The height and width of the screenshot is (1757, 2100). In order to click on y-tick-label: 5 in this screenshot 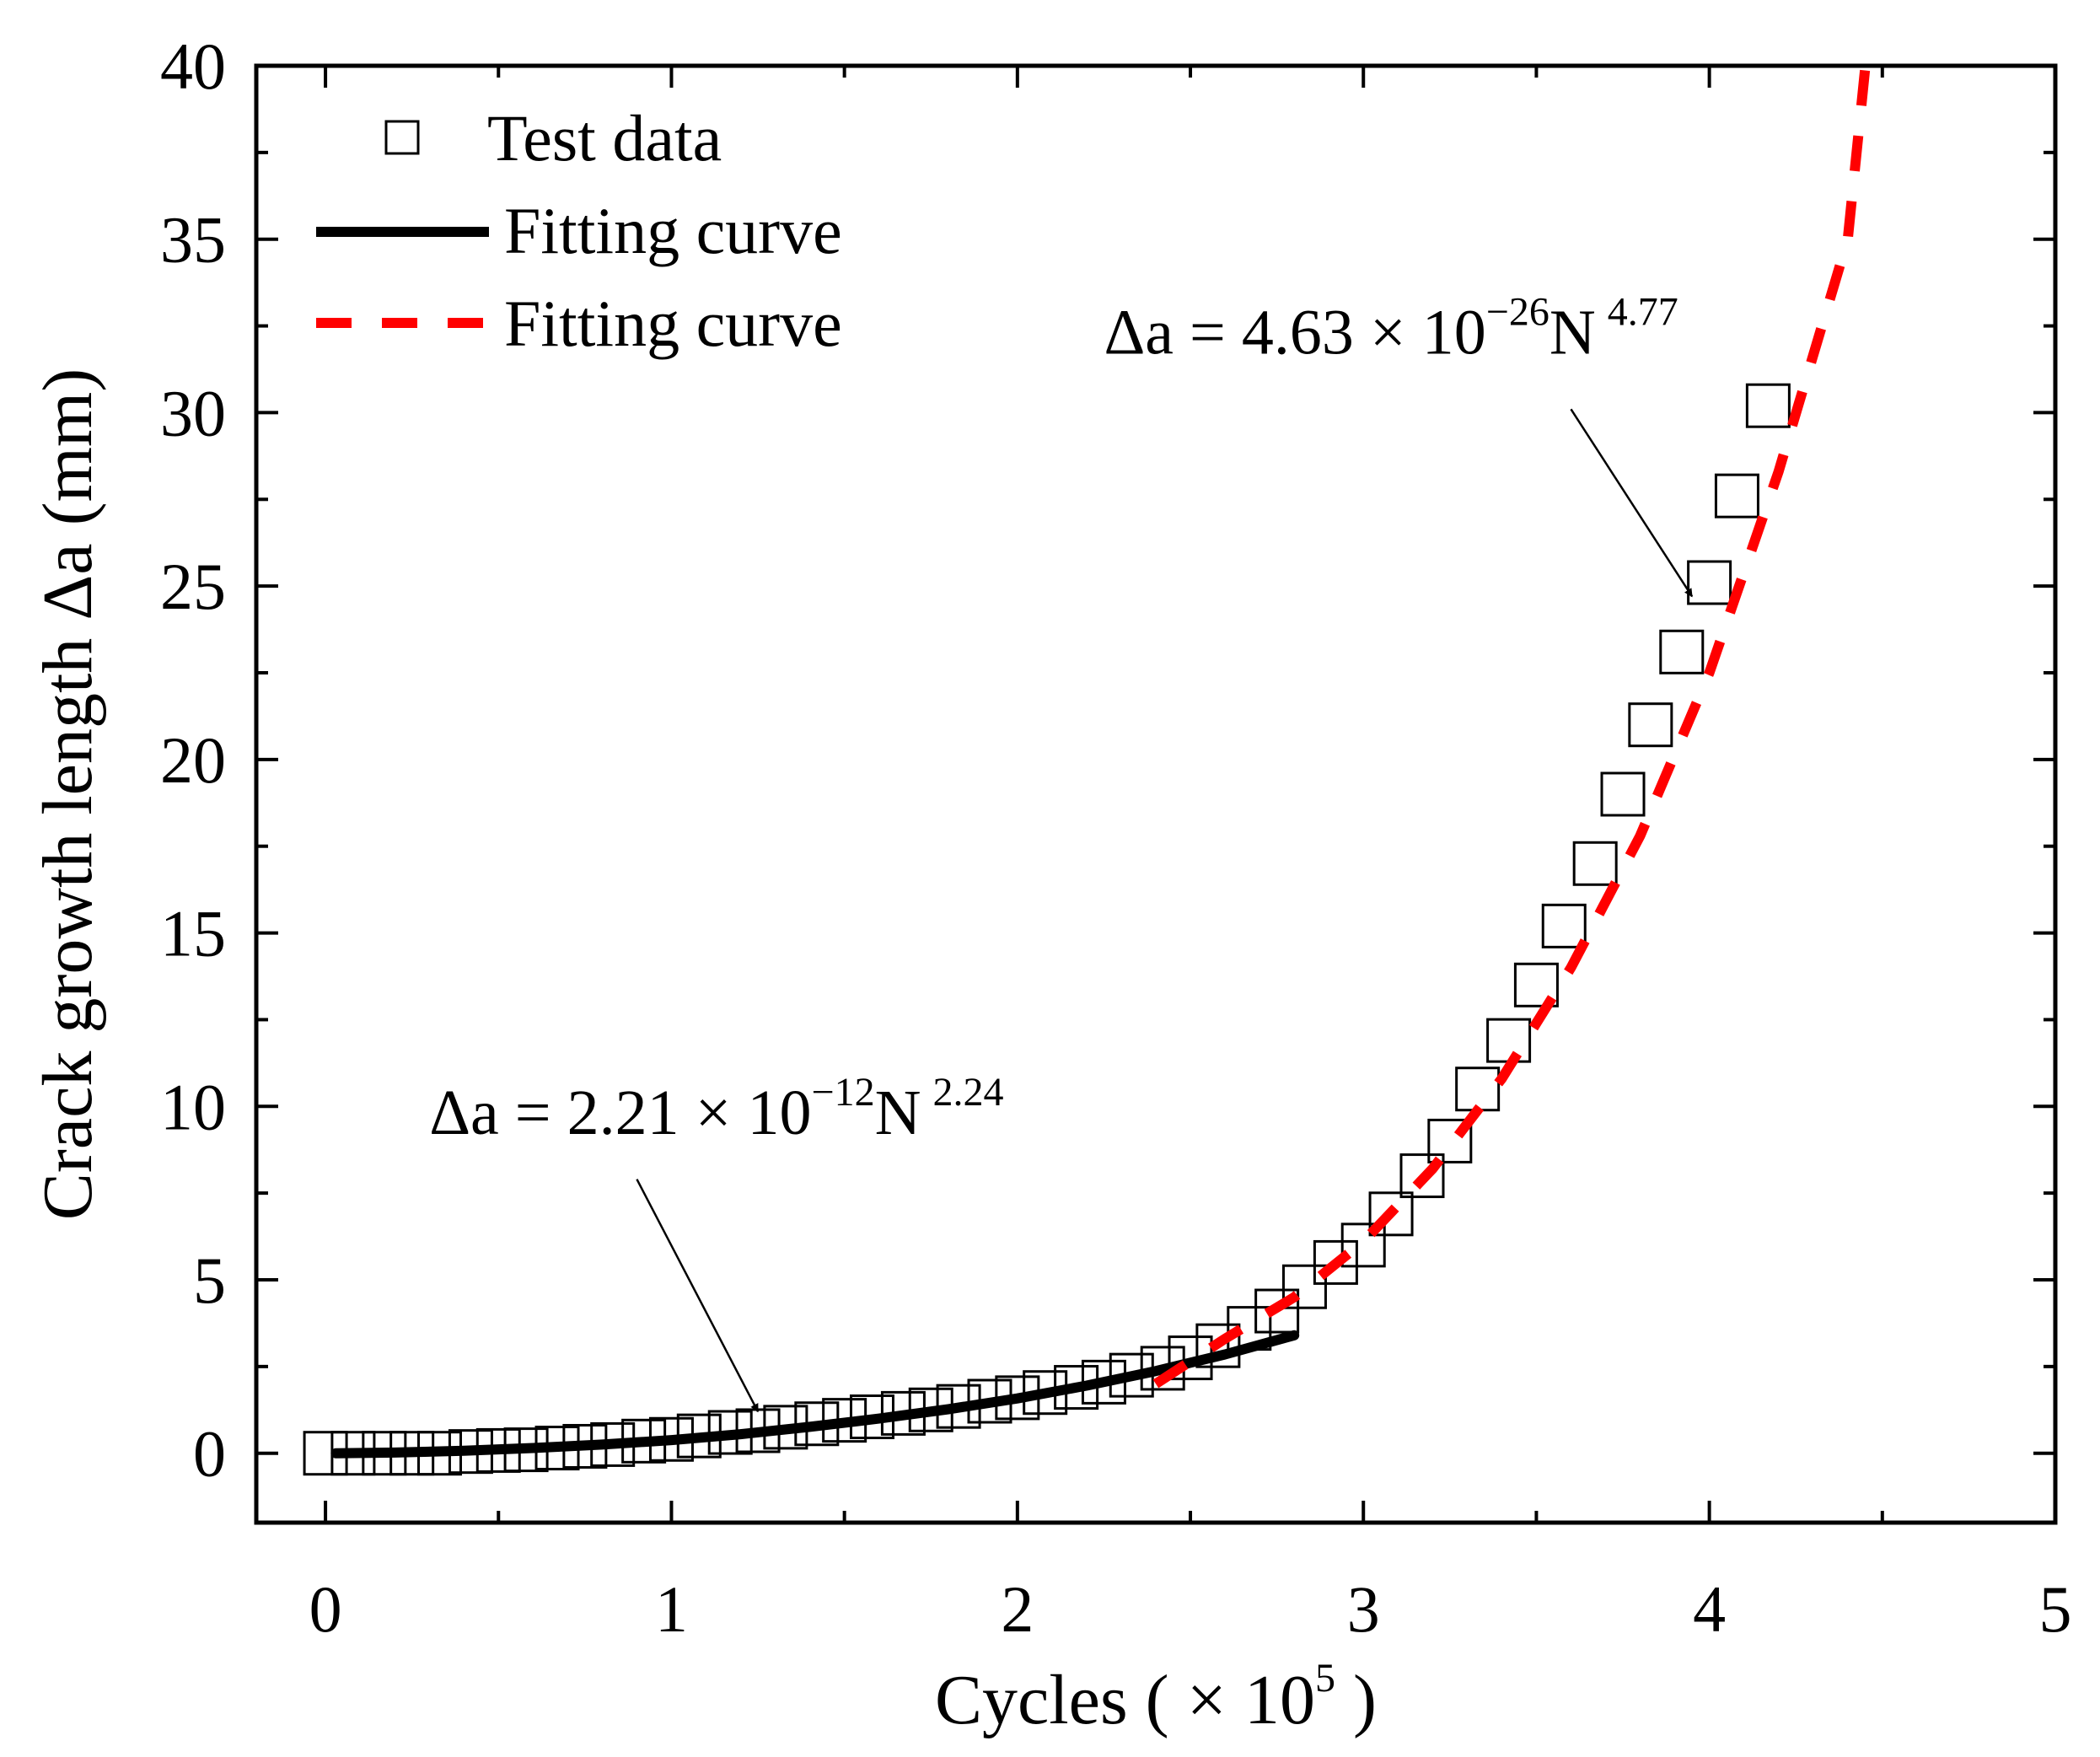, I will do `click(209, 1280)`.